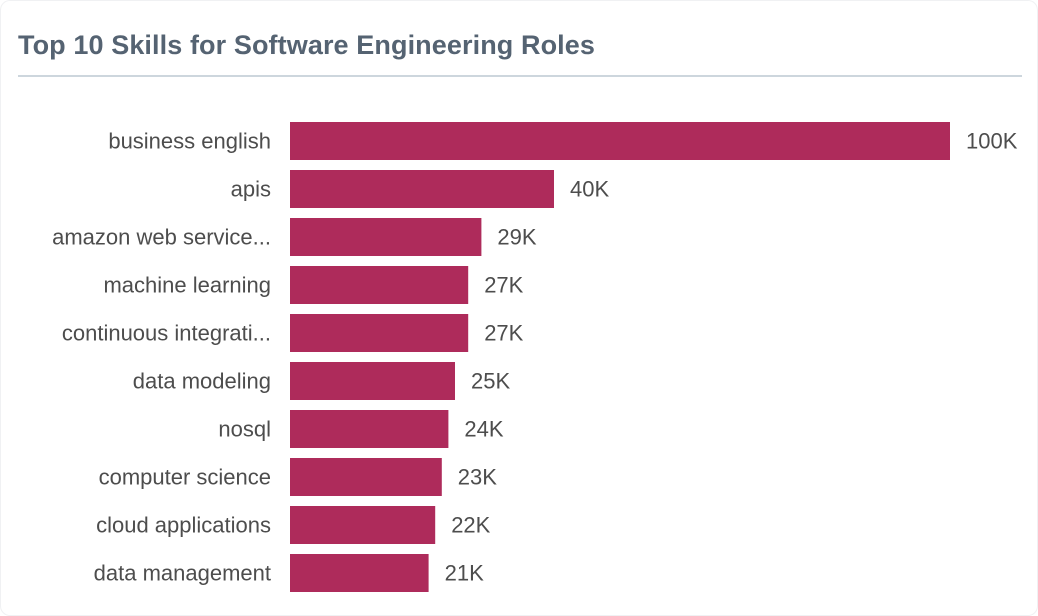  I want to click on title-divider, so click(520, 76).